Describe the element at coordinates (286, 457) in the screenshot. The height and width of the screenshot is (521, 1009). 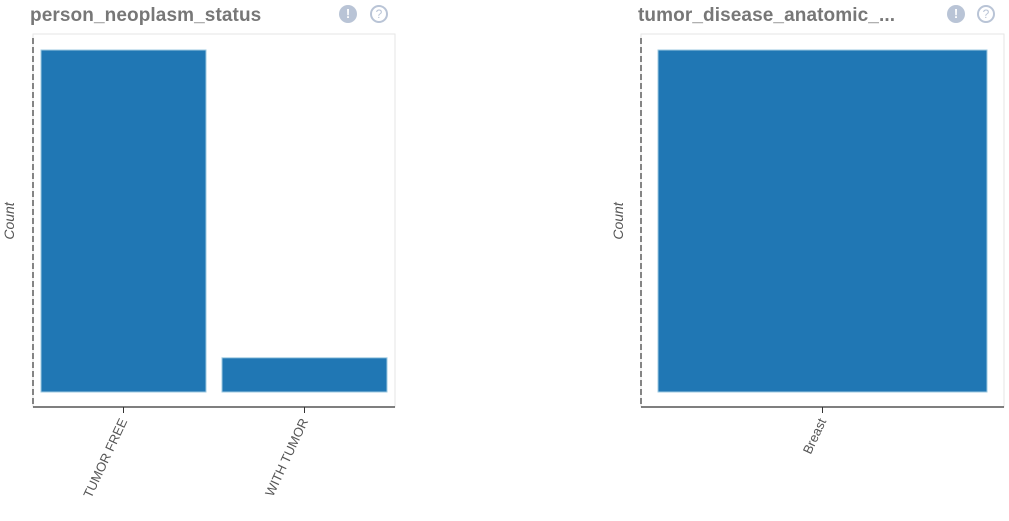
I see `x-tick-label: WITH TUMOR` at that location.